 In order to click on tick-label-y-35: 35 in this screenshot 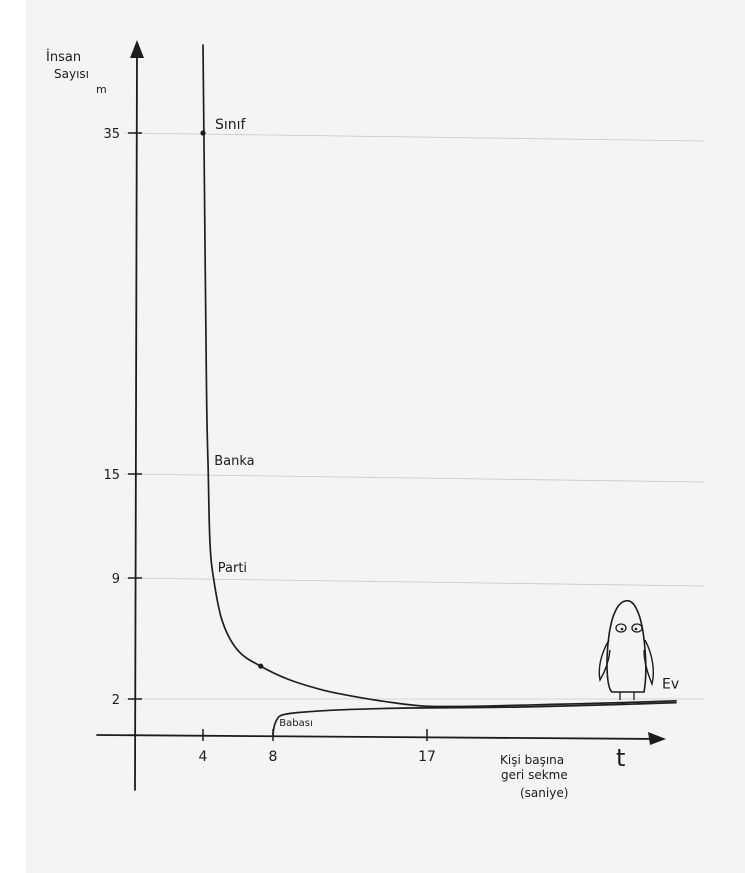, I will do `click(111, 134)`.